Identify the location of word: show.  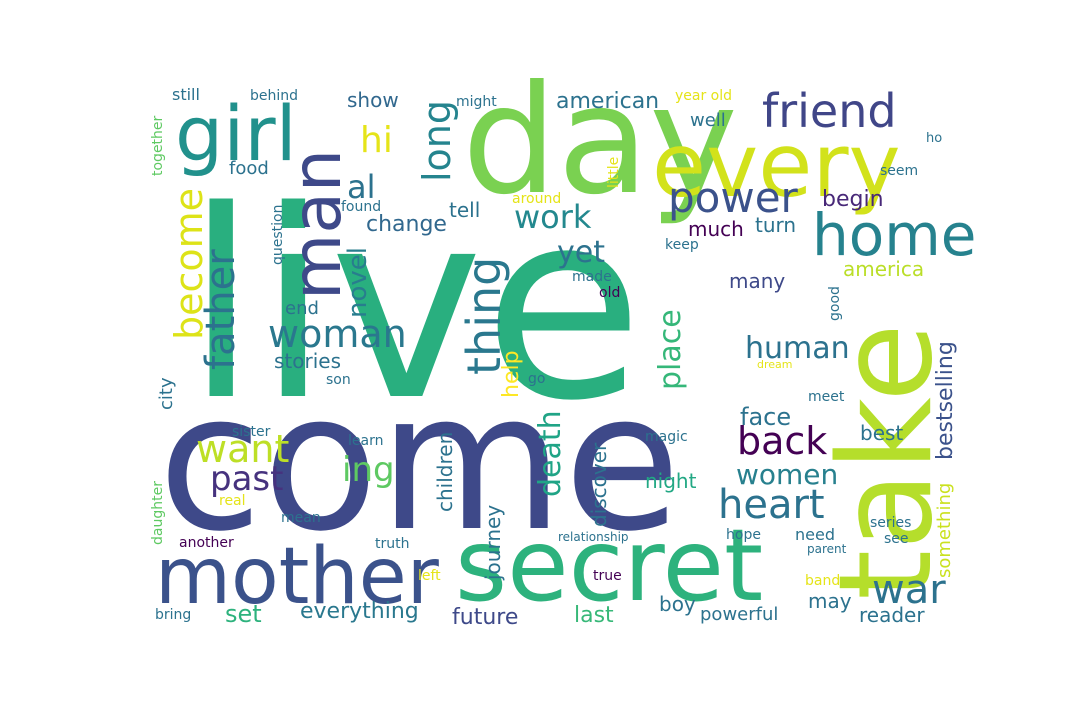
(373, 100).